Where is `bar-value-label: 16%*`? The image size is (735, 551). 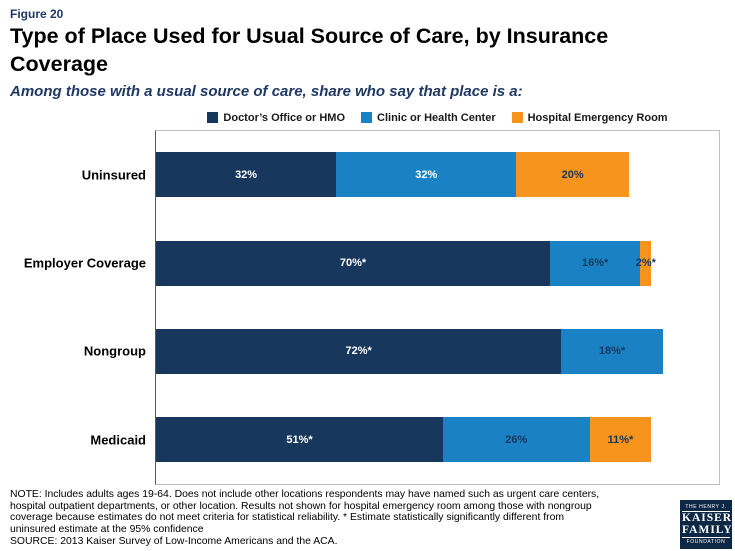
bar-value-label: 16%* is located at coordinates (595, 263).